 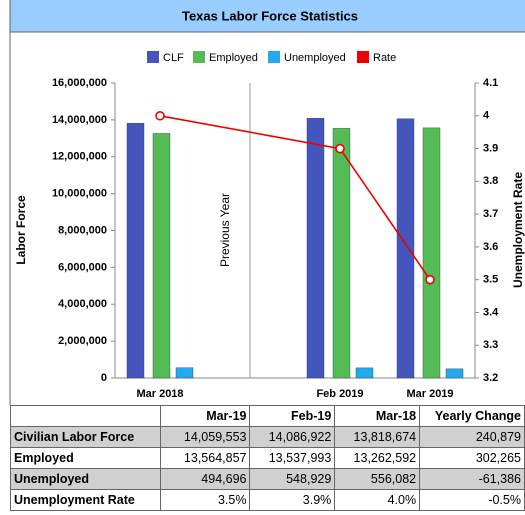 What do you see at coordinates (490, 378) in the screenshot?
I see `y2-tick-label: 3.2` at bounding box center [490, 378].